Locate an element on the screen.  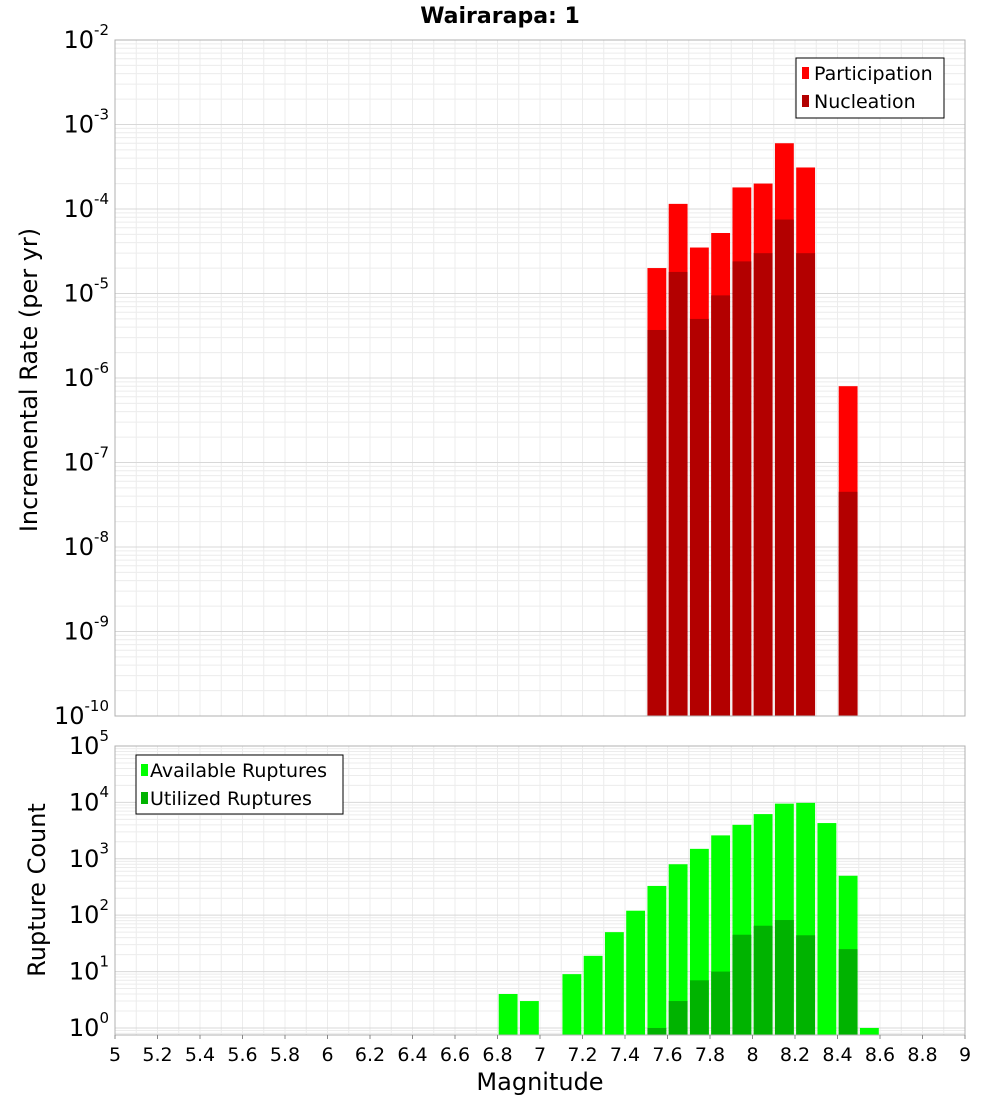
x-tick-label: 6.2 is located at coordinates (370, 1055).